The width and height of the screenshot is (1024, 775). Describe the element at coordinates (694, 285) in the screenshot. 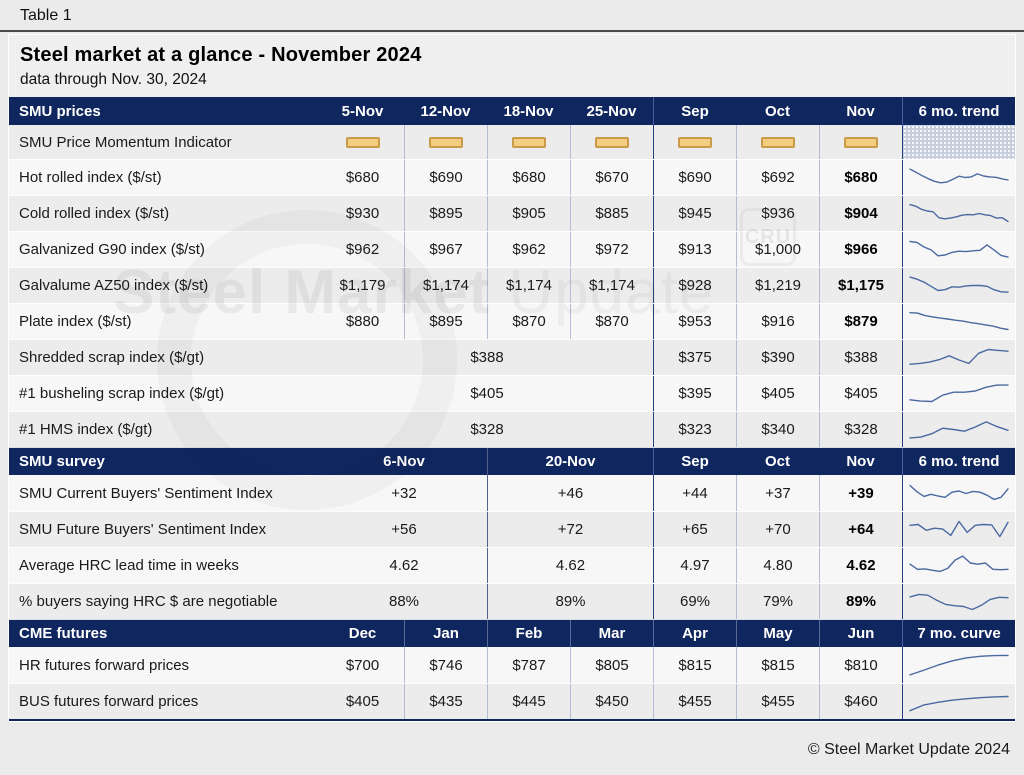

I see `price-value: $928` at that location.